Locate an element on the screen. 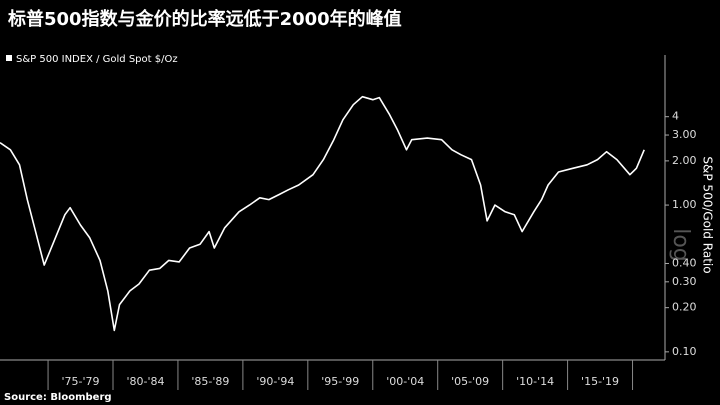 This screenshot has width=720, height=405. y-axis-label: S&P 500/Gold Ratio is located at coordinates (708, 214).